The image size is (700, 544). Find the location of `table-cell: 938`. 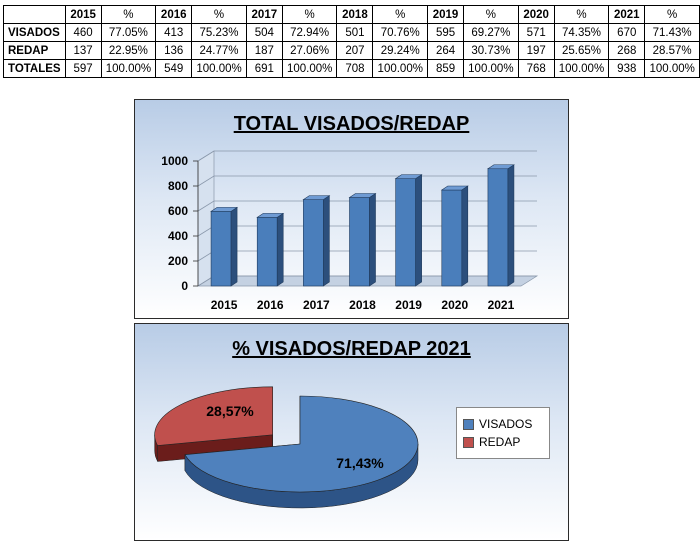

table-cell: 938 is located at coordinates (627, 68).